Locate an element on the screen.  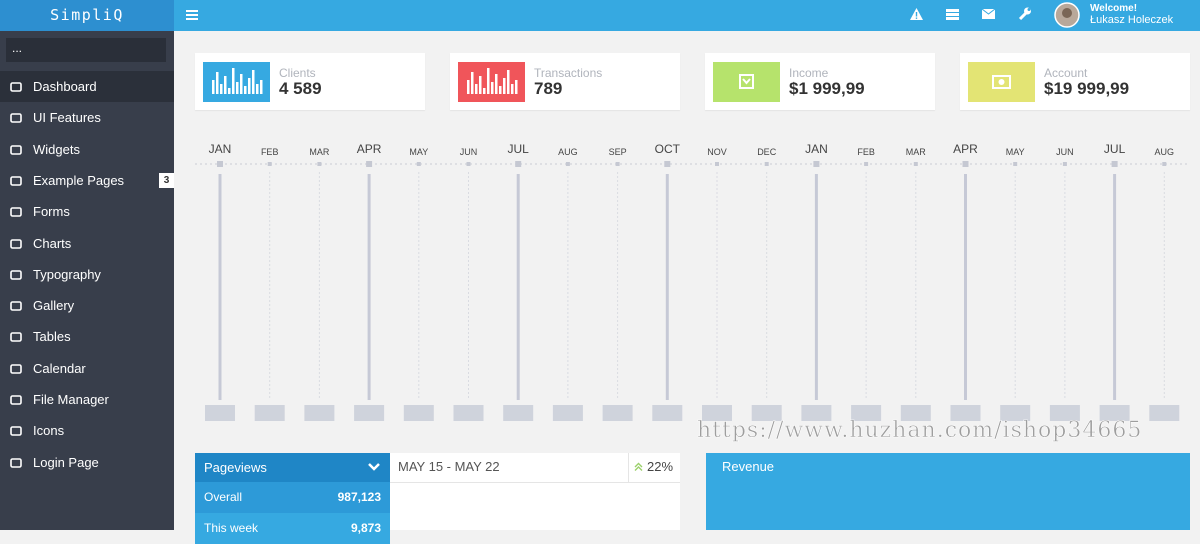
nav-item: Charts is located at coordinates (87, 243).